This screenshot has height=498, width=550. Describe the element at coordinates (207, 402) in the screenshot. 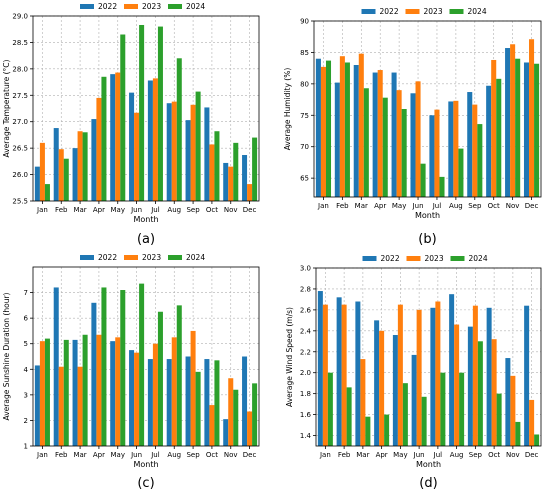

I see `bar-2022-oct` at that location.